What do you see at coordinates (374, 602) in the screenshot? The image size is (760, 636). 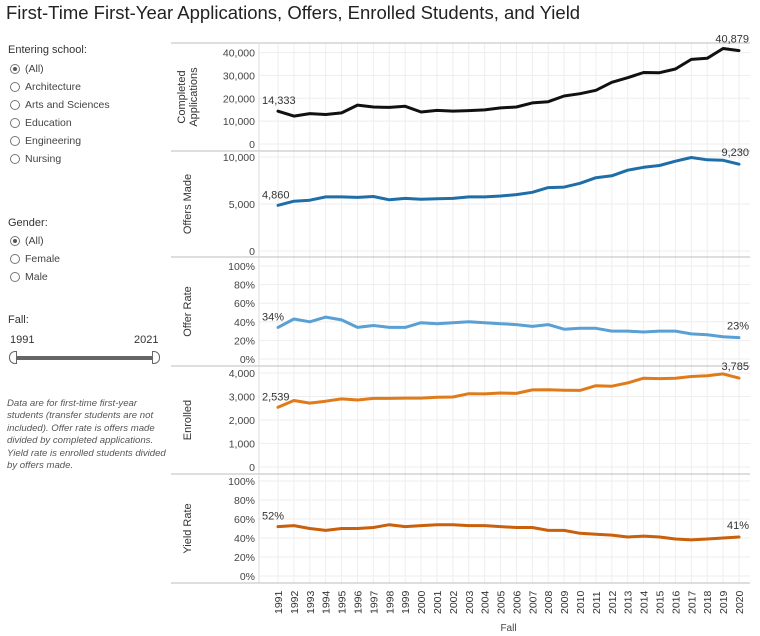 I see `x-tick-label: 1997` at bounding box center [374, 602].